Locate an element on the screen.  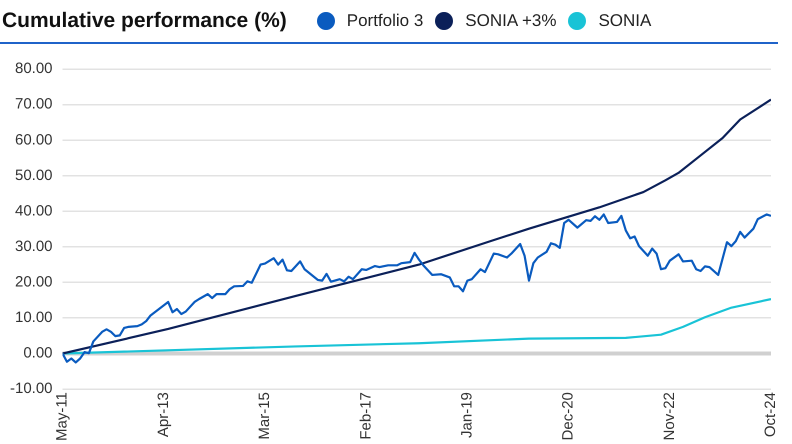
x-tick-label: Mar-15 is located at coordinates (265, 416).